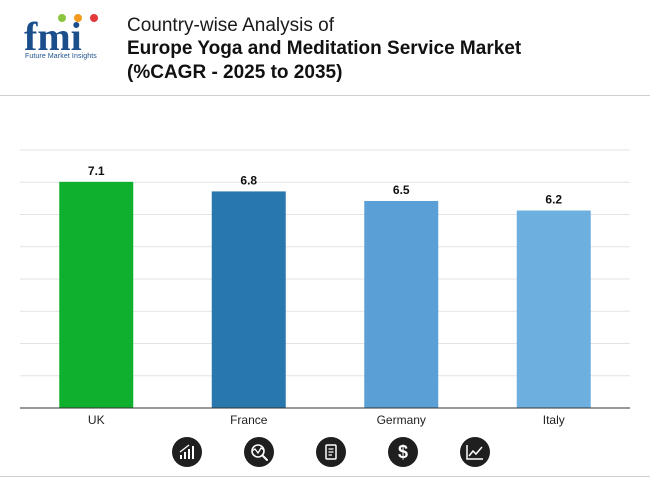  Describe the element at coordinates (96, 420) in the screenshot. I see `category-label-uk: UK` at that location.